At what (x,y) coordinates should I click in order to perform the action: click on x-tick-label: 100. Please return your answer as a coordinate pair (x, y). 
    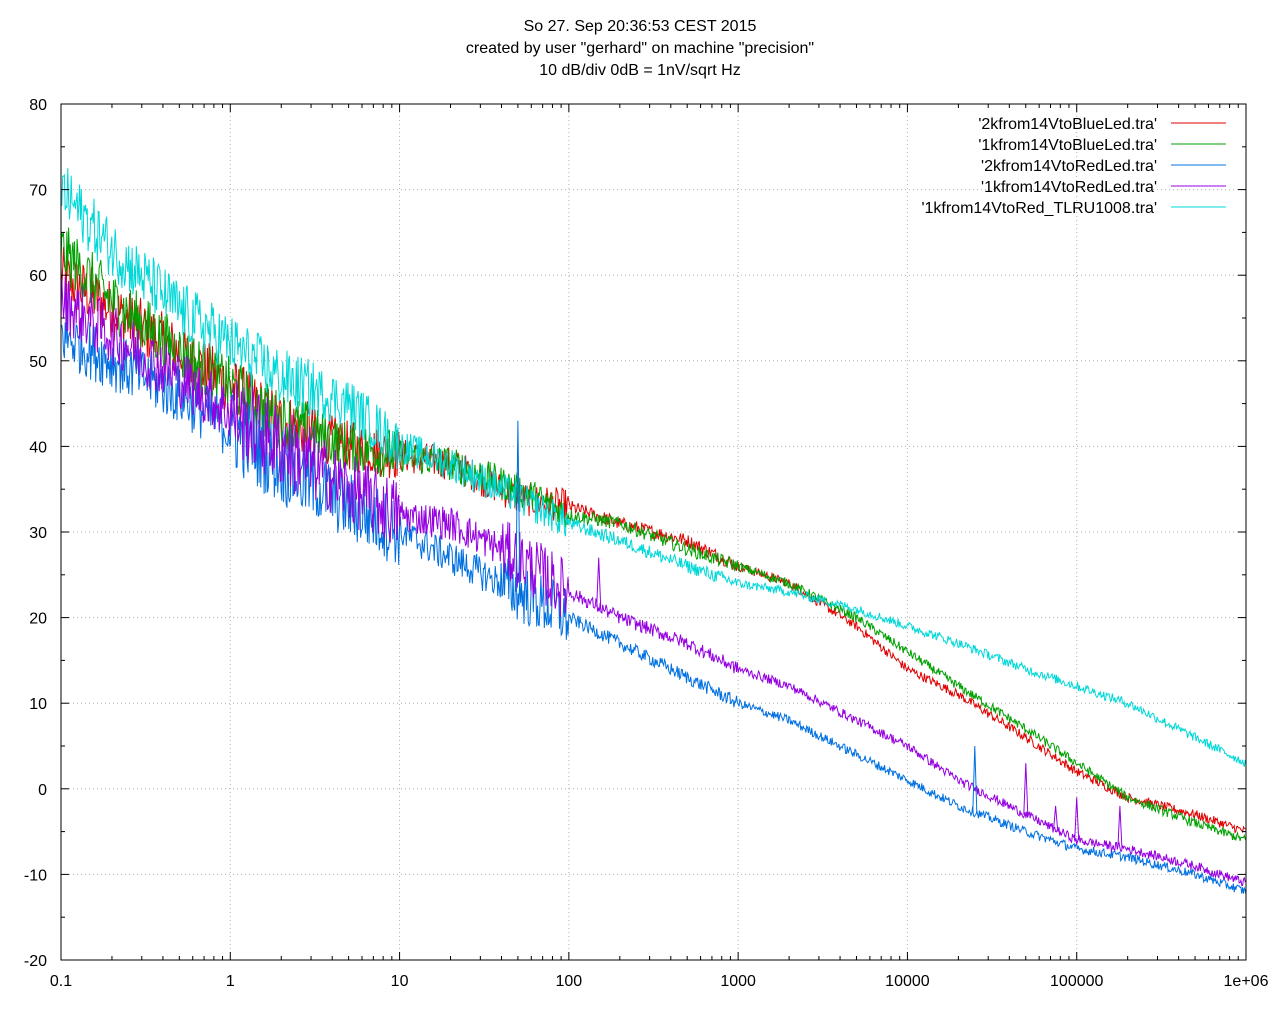
    Looking at the image, I should click on (569, 981).